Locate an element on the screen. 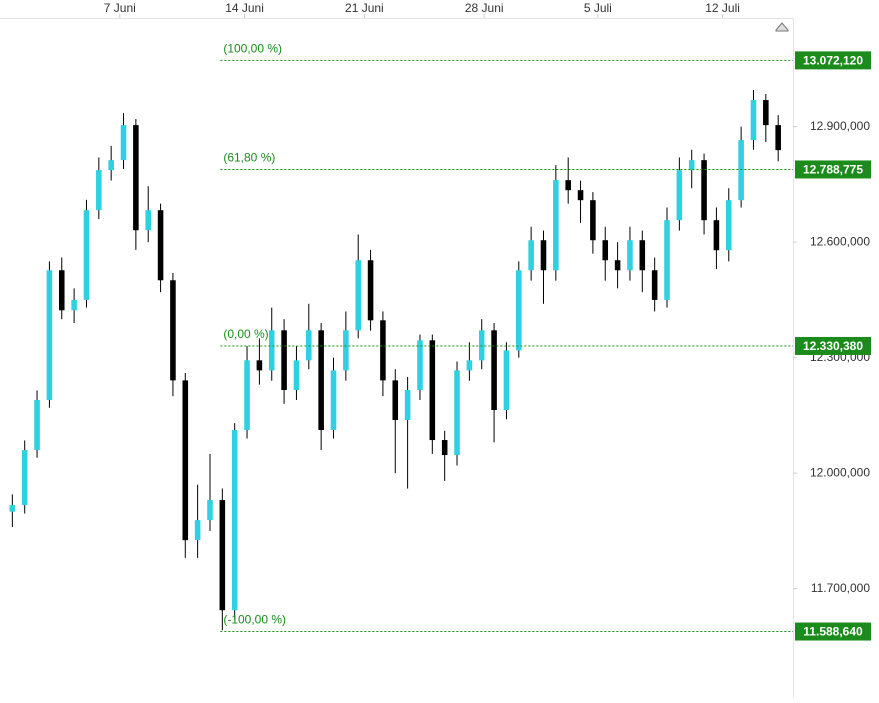 This screenshot has height=703, width=879. fib-label: (61,80 %) is located at coordinates (249, 158).